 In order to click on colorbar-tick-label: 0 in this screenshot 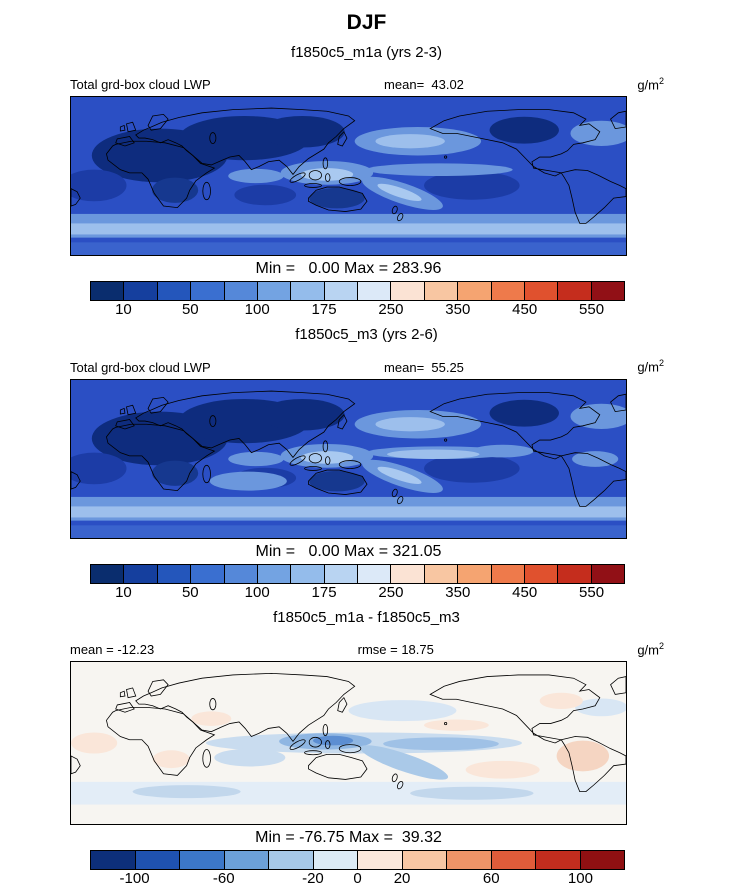, I will do `click(357, 876)`.